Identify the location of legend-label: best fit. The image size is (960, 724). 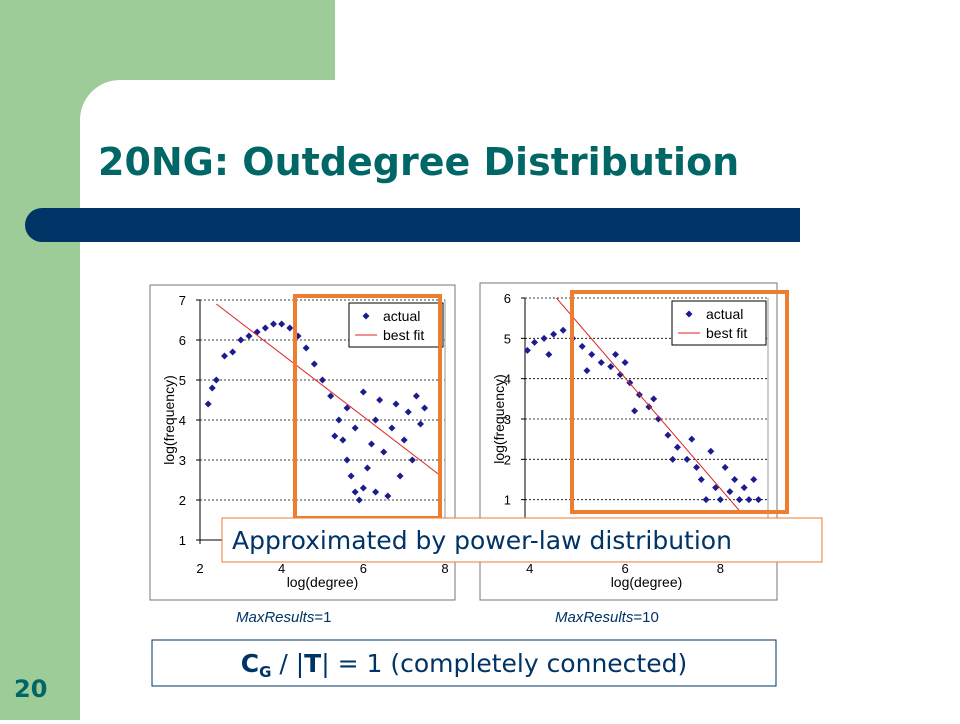
(726, 333).